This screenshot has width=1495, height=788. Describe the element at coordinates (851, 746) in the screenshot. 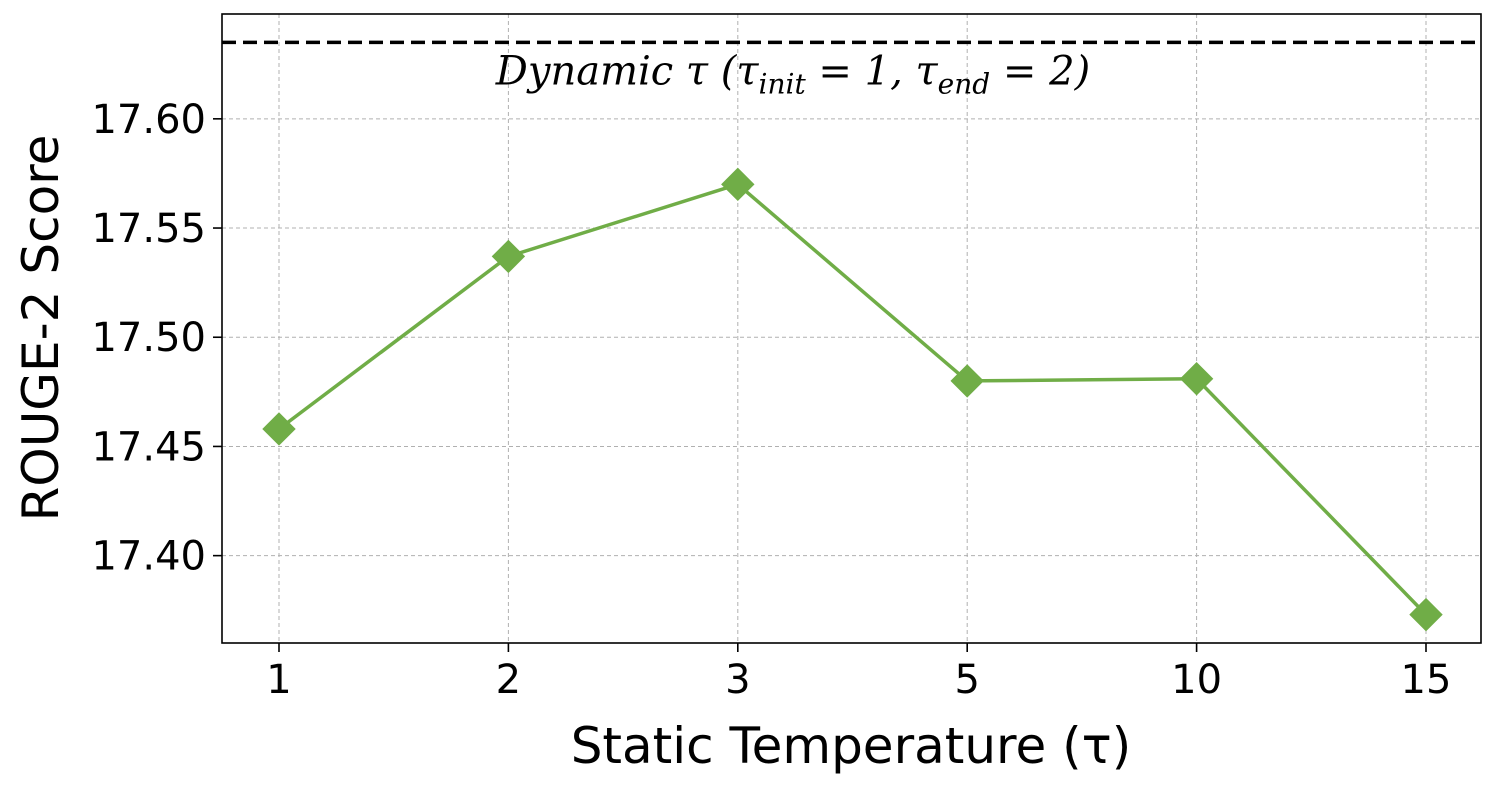

I see `x-axis-title: Static Temperature (τ)` at that location.